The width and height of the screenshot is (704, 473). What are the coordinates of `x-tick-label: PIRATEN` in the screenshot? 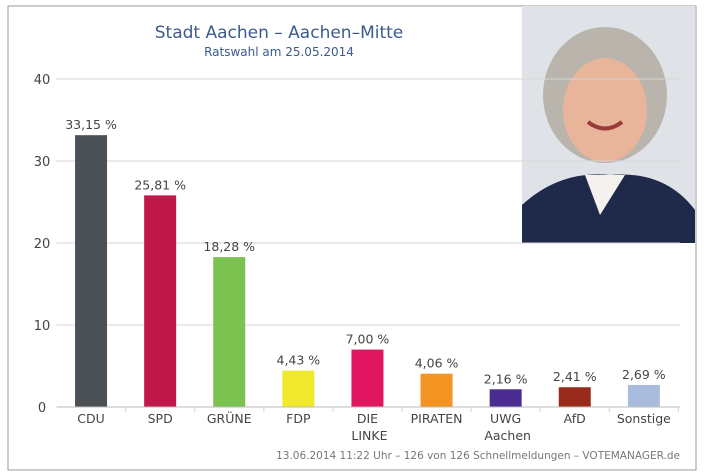 It's located at (437, 418).